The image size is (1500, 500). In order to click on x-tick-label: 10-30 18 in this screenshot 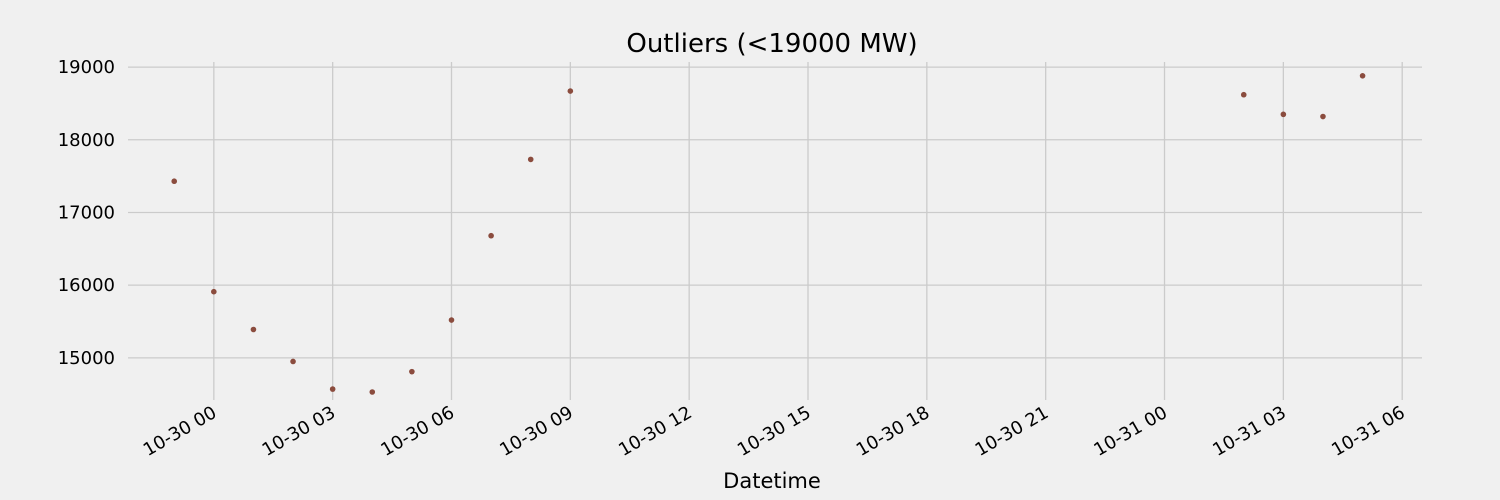, I will do `click(893, 431)`.